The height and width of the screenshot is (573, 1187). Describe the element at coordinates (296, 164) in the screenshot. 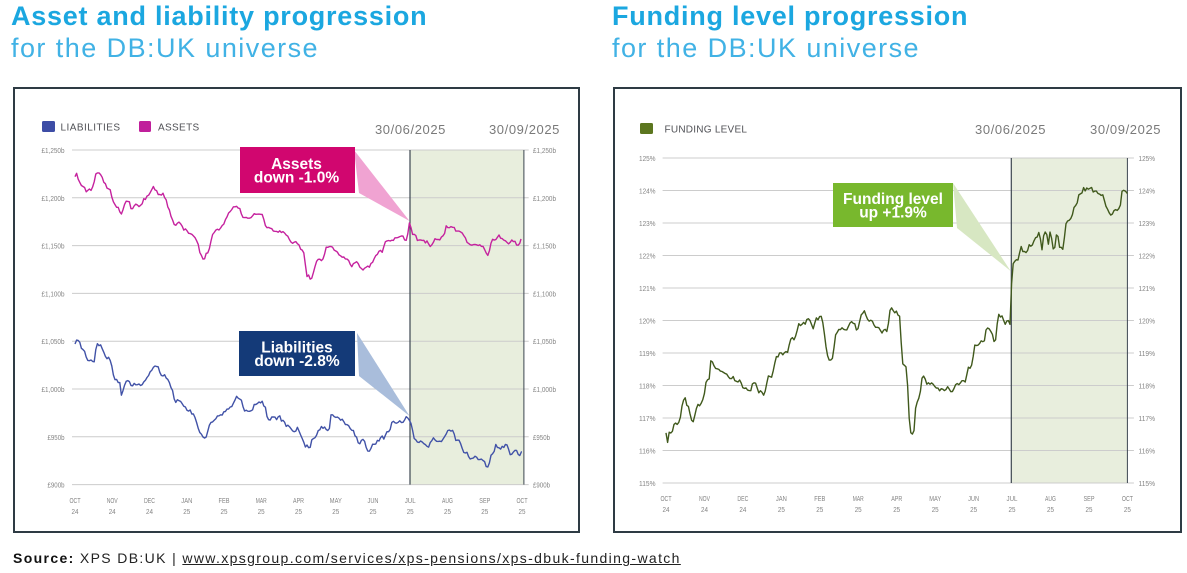

I see `svg-text: Assets` at that location.